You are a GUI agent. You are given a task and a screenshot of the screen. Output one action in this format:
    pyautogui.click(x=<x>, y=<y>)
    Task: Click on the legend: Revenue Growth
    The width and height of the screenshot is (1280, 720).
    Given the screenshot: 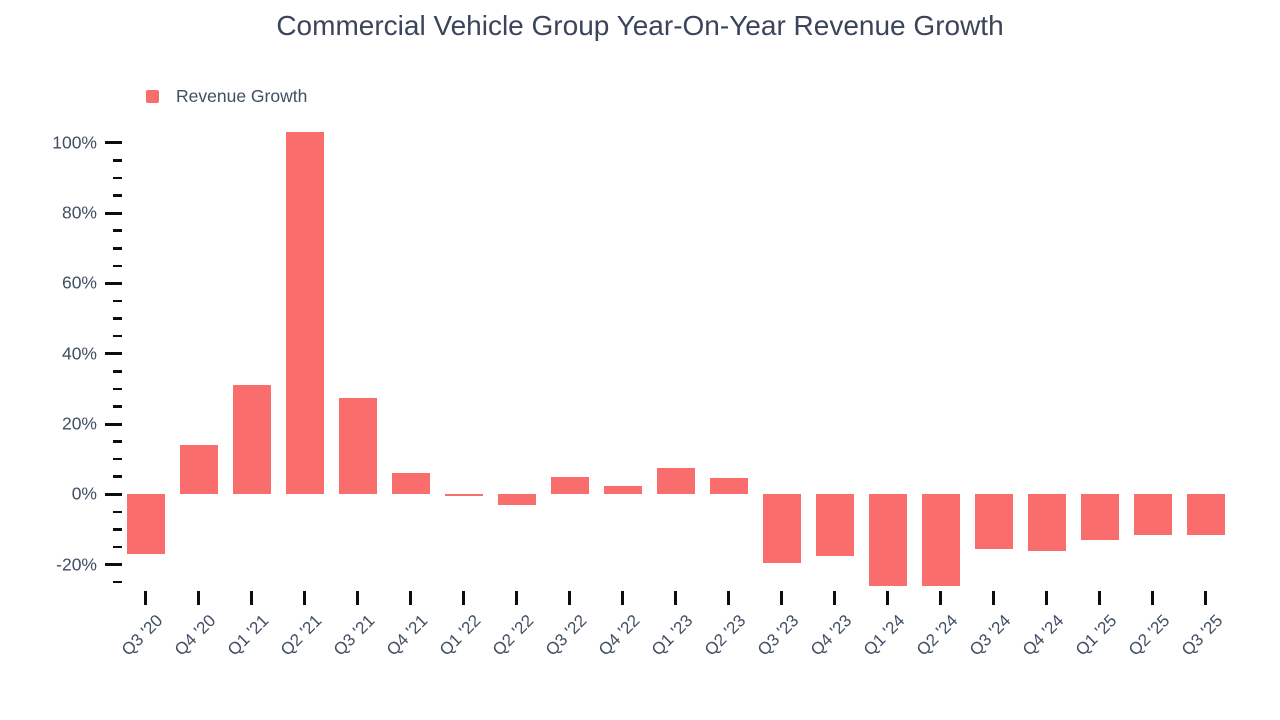 What is the action you would take?
    pyautogui.click(x=226, y=96)
    